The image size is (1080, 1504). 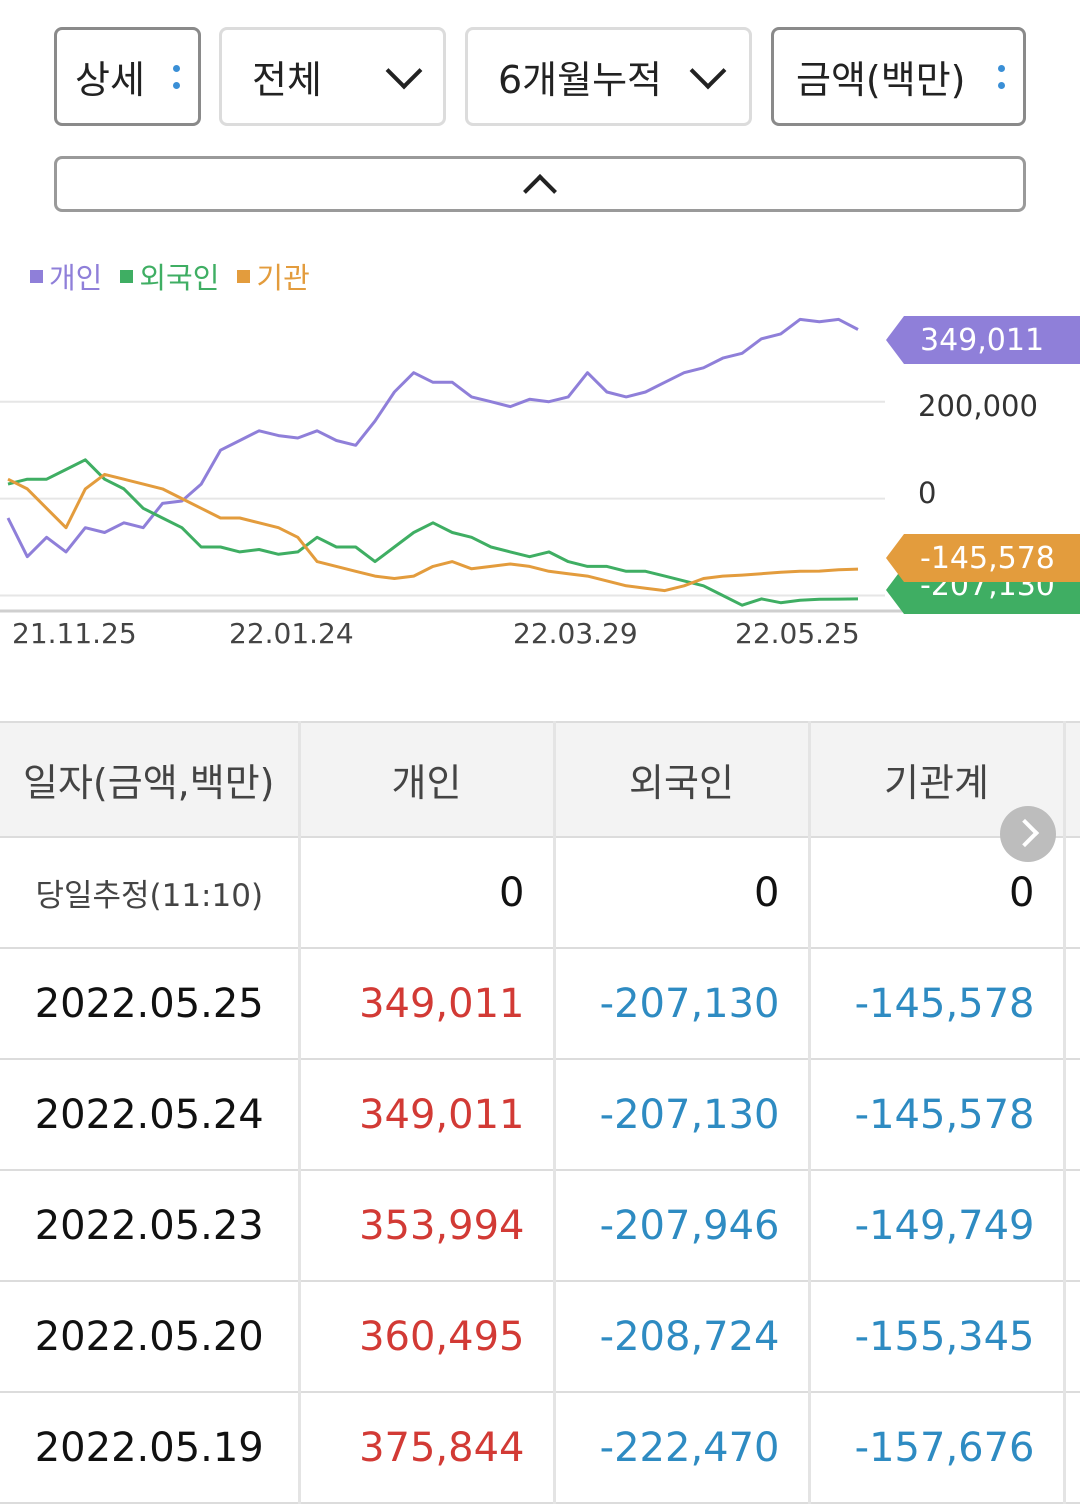 I want to click on table-row: 2022.05.24 349,011 -207,130 -145,578, so click(x=540, y=1115).